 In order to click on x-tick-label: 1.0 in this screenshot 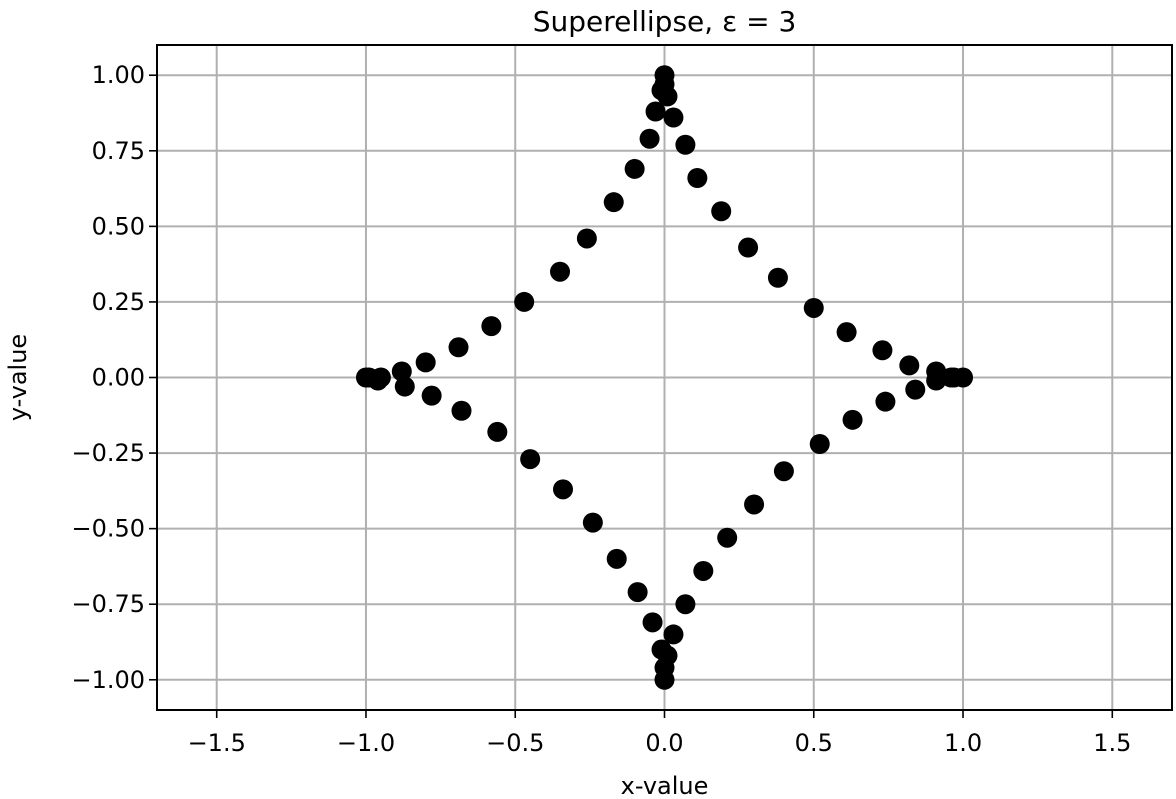, I will do `click(963, 743)`.